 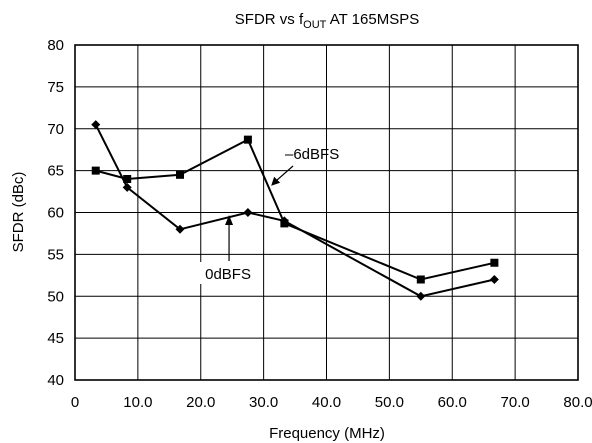 I want to click on x-tick-label: 50.0, so click(x=389, y=402).